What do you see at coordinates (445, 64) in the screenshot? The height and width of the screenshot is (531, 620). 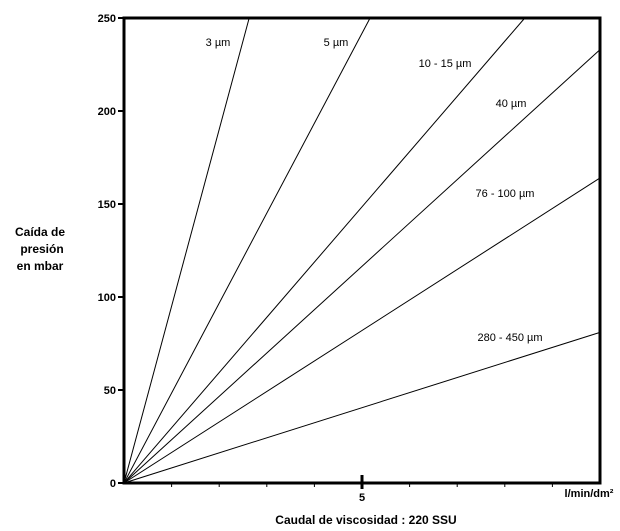 I see `series-label-2: 10 - 15 µm` at bounding box center [445, 64].